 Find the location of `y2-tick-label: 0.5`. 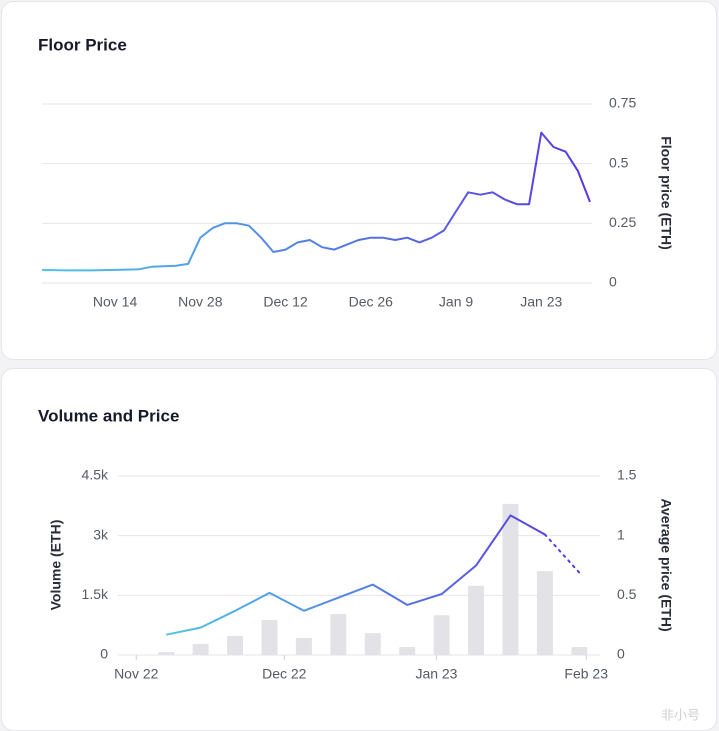

y2-tick-label: 0.5 is located at coordinates (627, 594).